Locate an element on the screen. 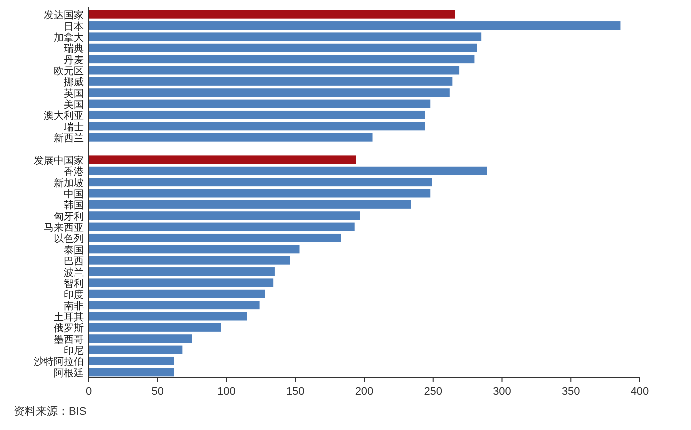  y-tick-label: 韩国 is located at coordinates (74, 206).